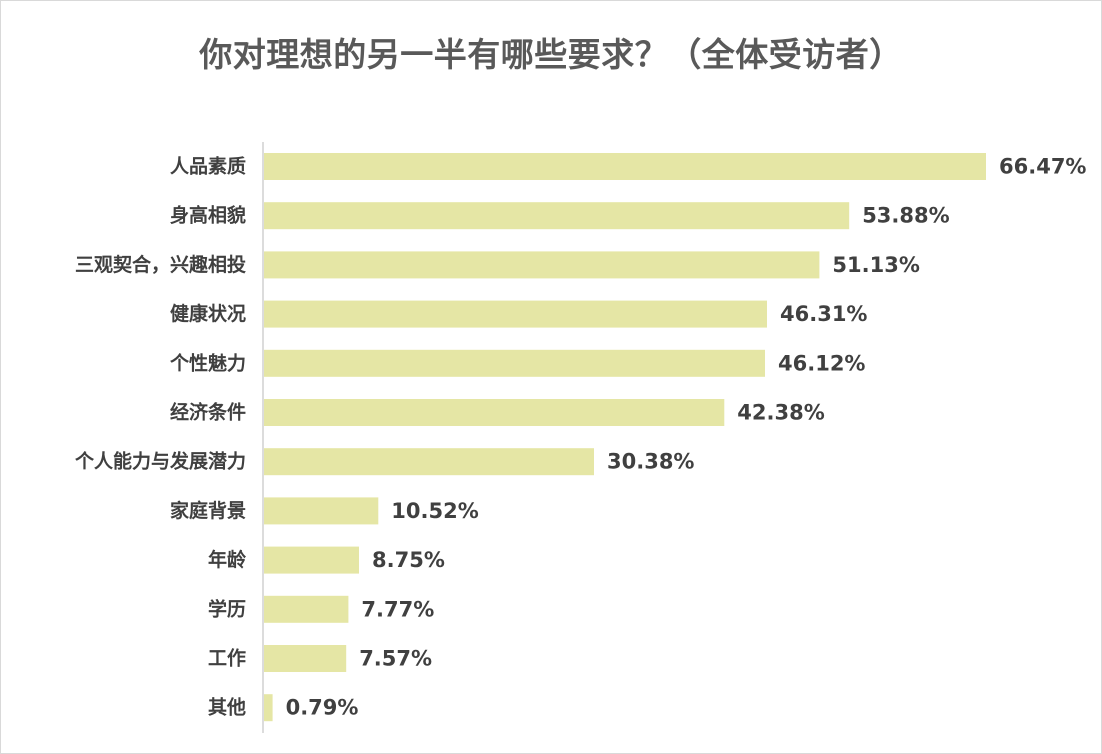 This screenshot has height=754, width=1102. What do you see at coordinates (207, 362) in the screenshot?
I see `category-label-4: 个性魅力` at bounding box center [207, 362].